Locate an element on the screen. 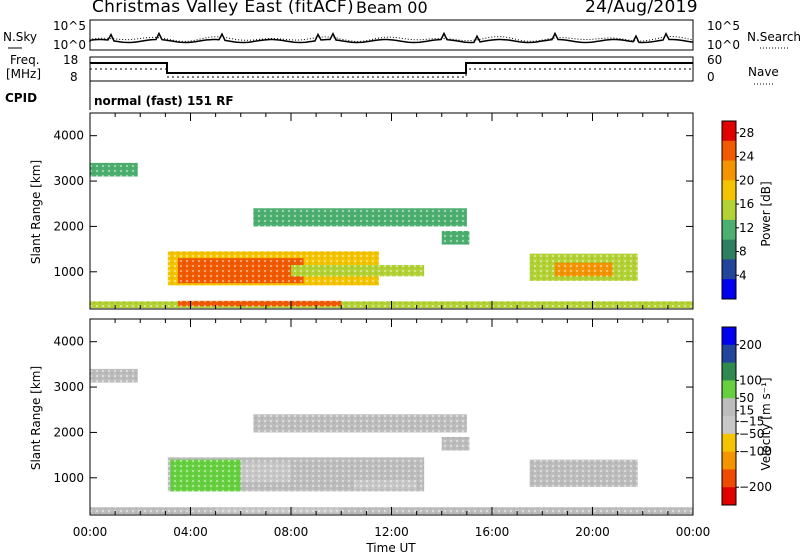 This screenshot has width=800, height=554. noise-sky-line is located at coordinates (391, 37).